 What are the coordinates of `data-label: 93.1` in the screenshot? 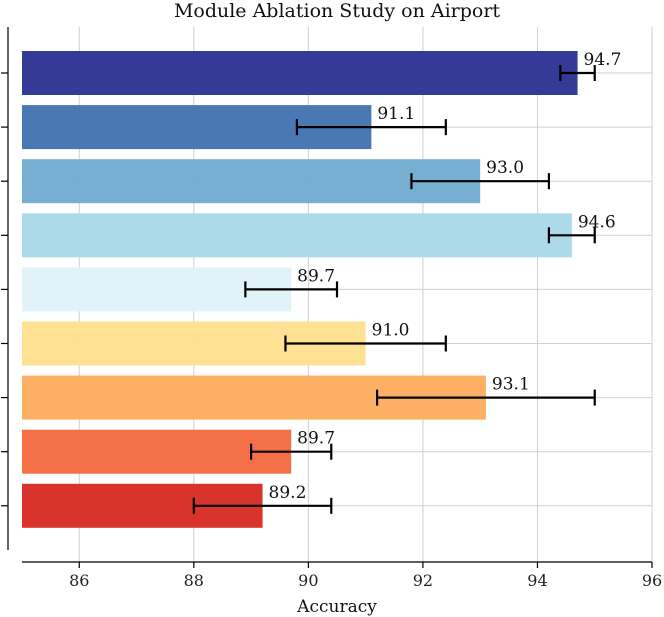 It's located at (511, 385).